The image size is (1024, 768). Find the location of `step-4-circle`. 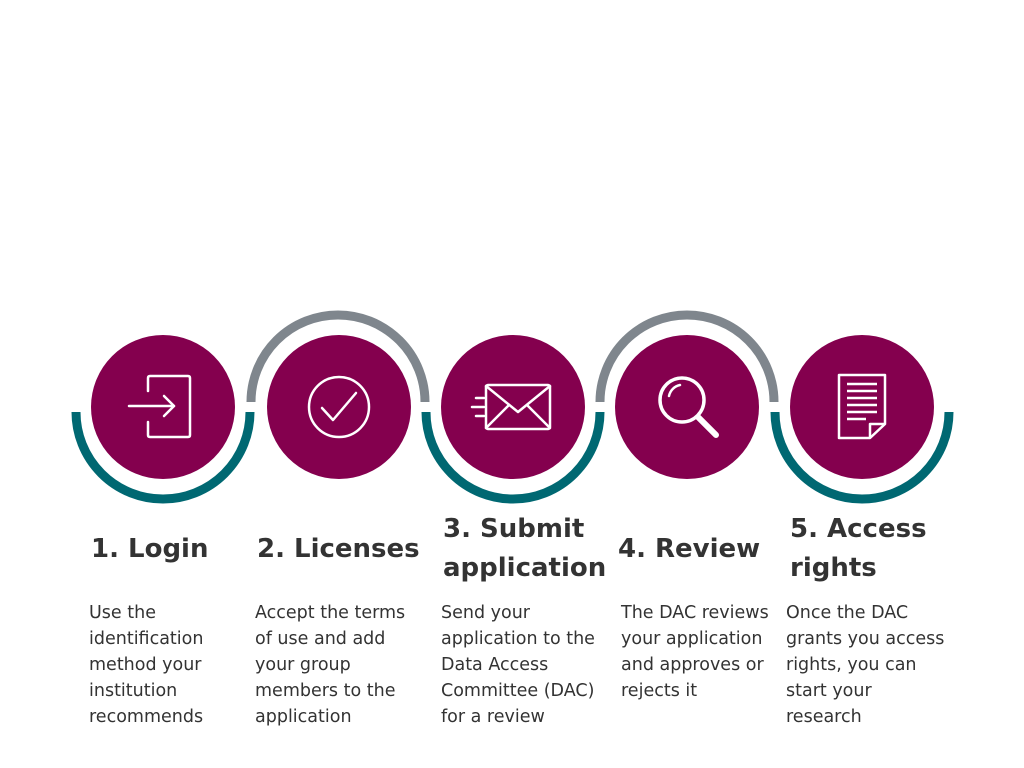

step-4-circle is located at coordinates (687, 407).